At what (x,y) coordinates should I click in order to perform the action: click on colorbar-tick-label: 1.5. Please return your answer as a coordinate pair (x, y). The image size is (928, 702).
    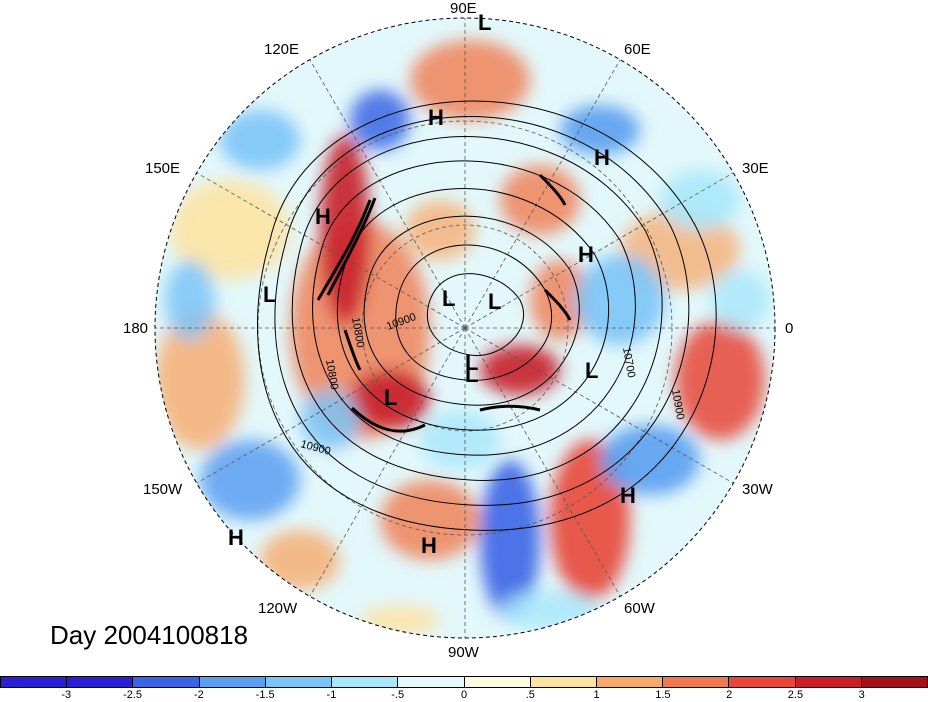
    Looking at the image, I should click on (663, 695).